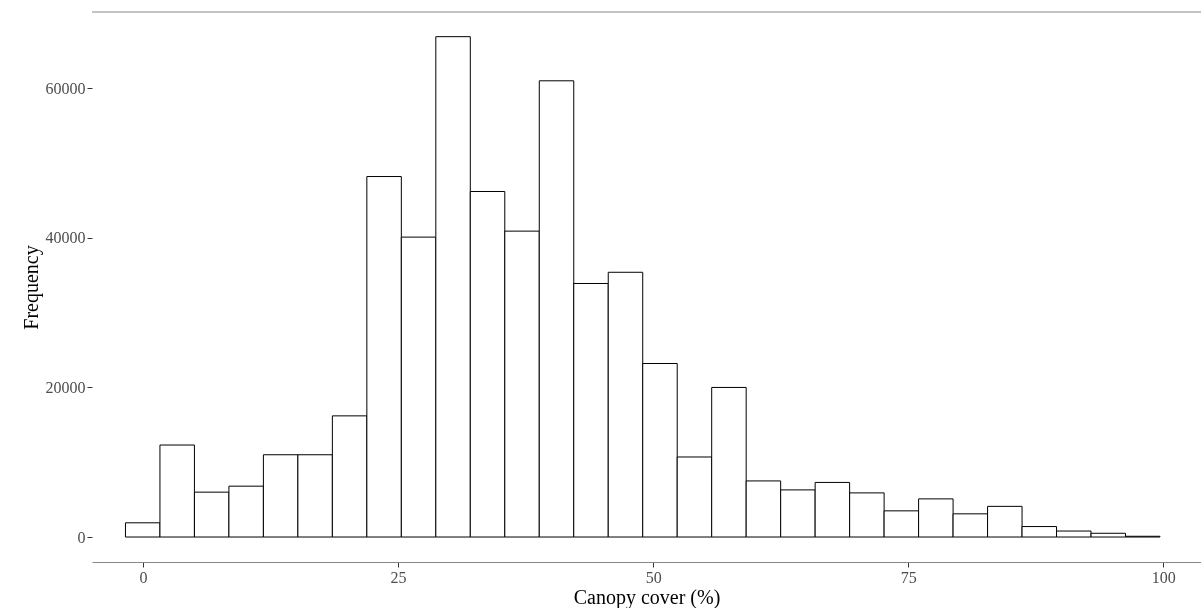 This screenshot has width=1201, height=608. What do you see at coordinates (398, 577) in the screenshot?
I see `x-tick-label: 25` at bounding box center [398, 577].